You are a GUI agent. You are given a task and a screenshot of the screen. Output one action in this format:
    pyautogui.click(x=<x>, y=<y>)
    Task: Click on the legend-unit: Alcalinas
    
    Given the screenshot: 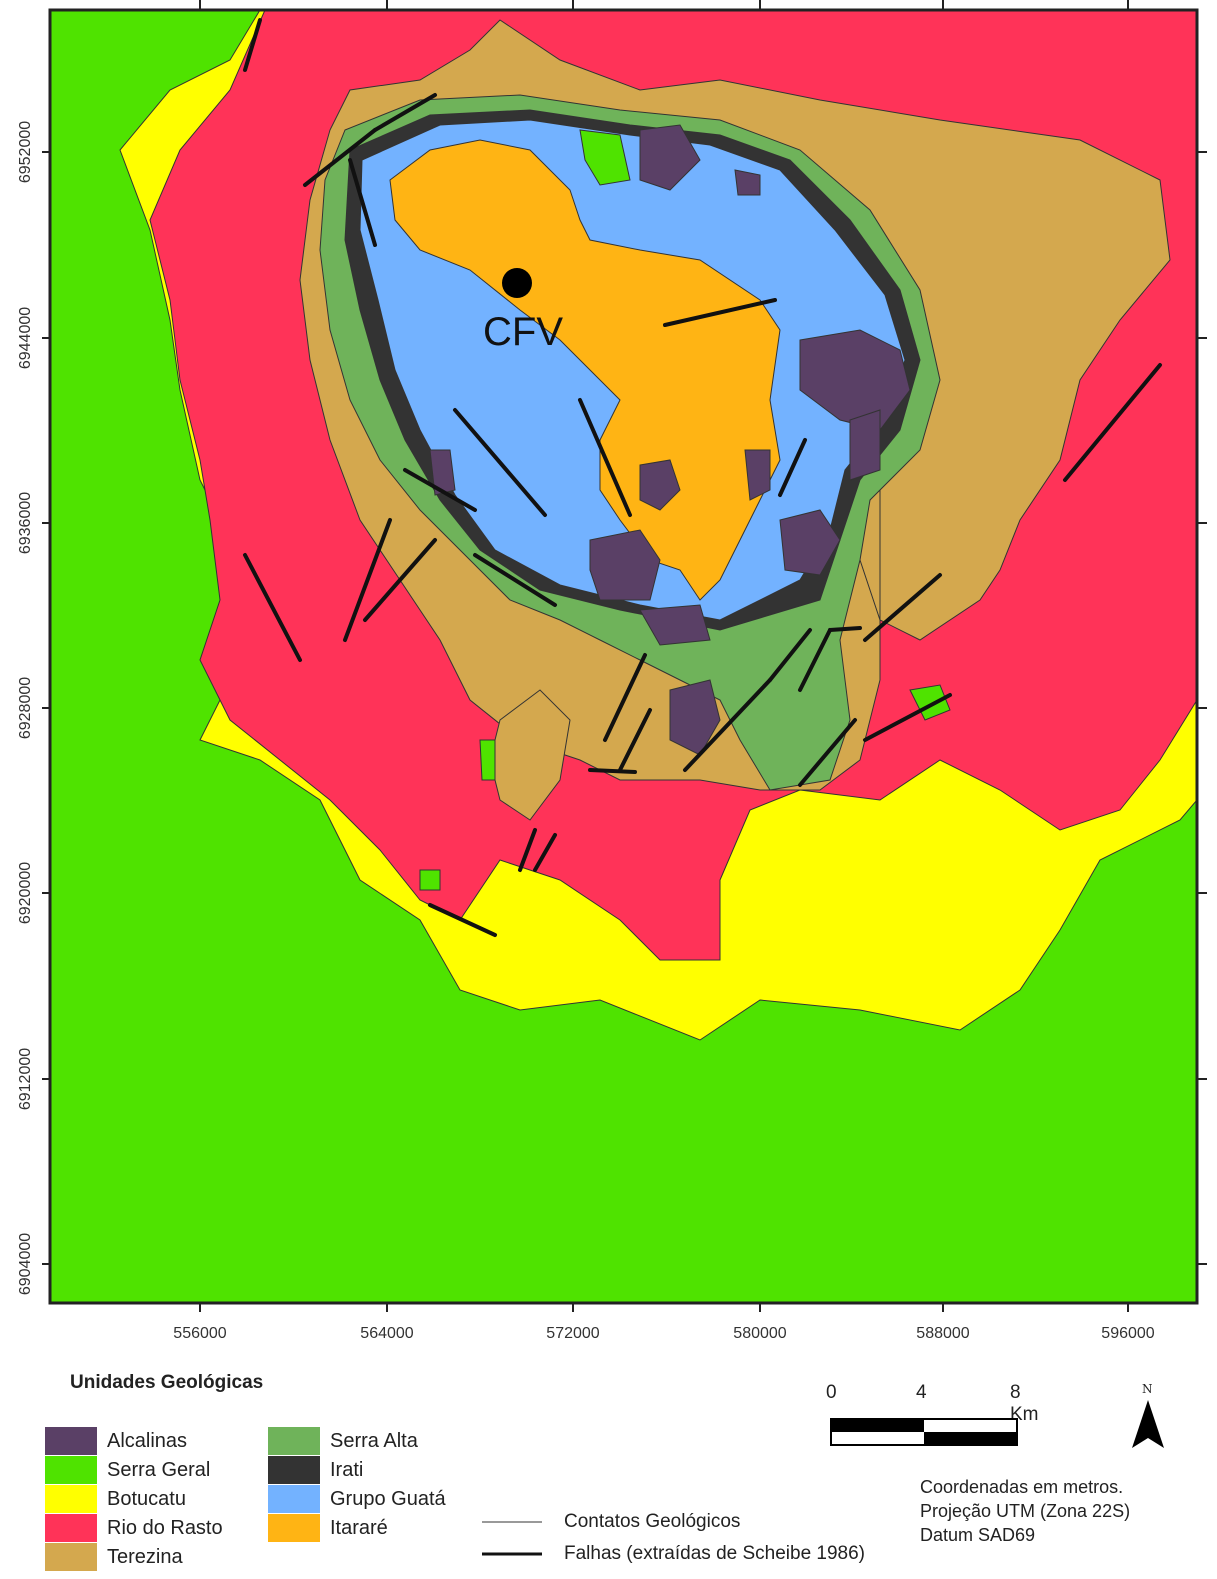 What is the action you would take?
    pyautogui.click(x=116, y=1441)
    